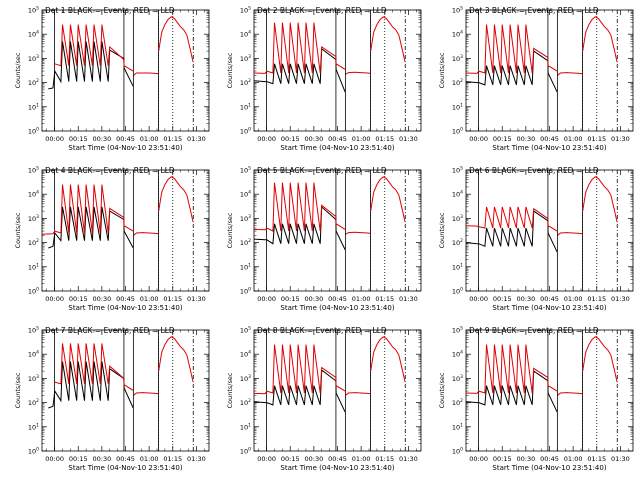 This screenshot has height=480, width=640. I want to click on panel-title: Det 1 BLACK = Events, RED = LLD, so click(110, 10).